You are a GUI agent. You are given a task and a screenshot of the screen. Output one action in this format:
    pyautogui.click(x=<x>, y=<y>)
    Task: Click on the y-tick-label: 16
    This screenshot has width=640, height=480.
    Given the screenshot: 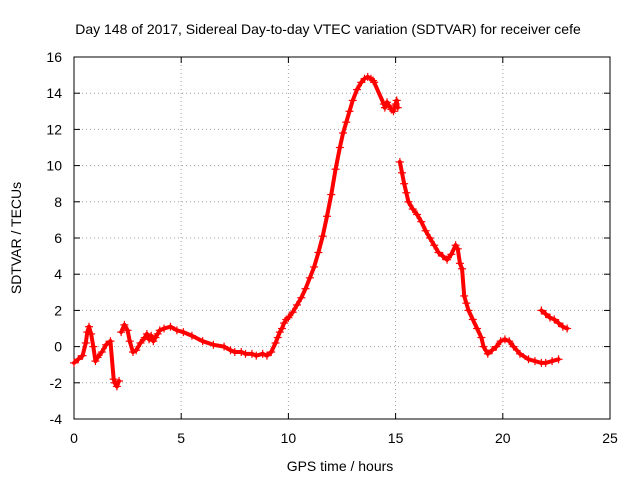 What is the action you would take?
    pyautogui.click(x=54, y=57)
    